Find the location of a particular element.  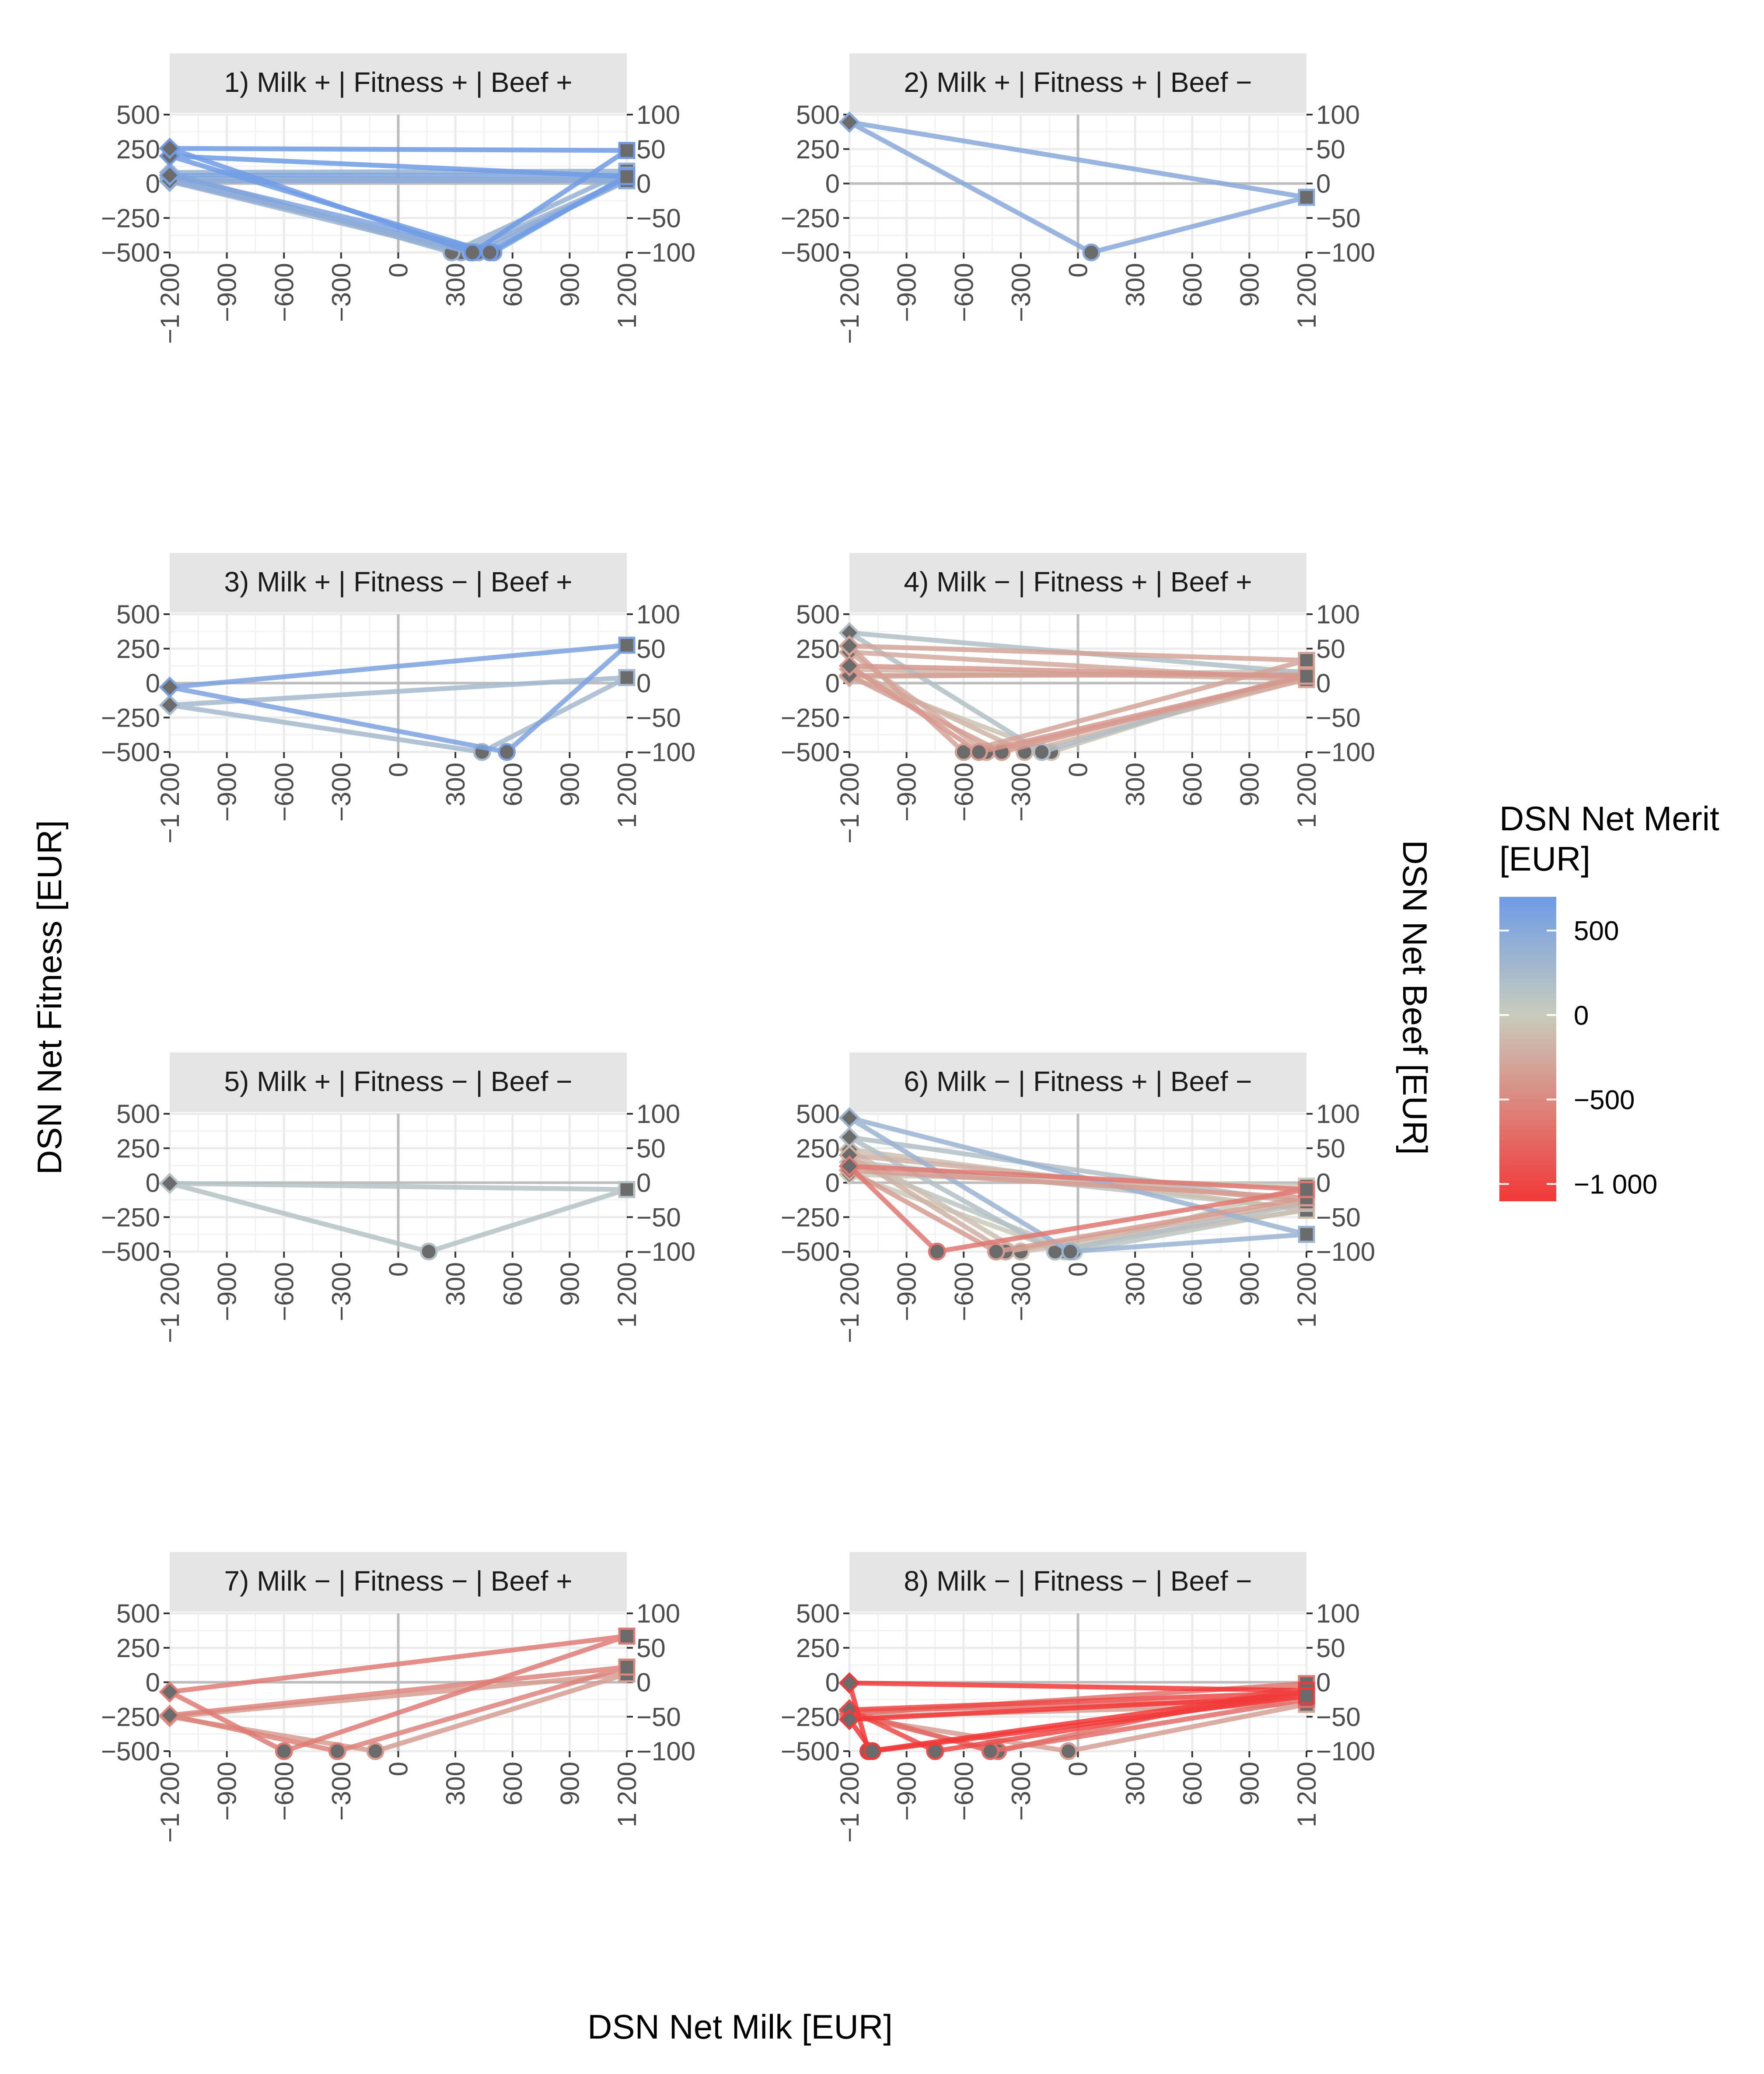

y2-axis-title: DSN Net Beef [EUR] is located at coordinates (1415, 998).